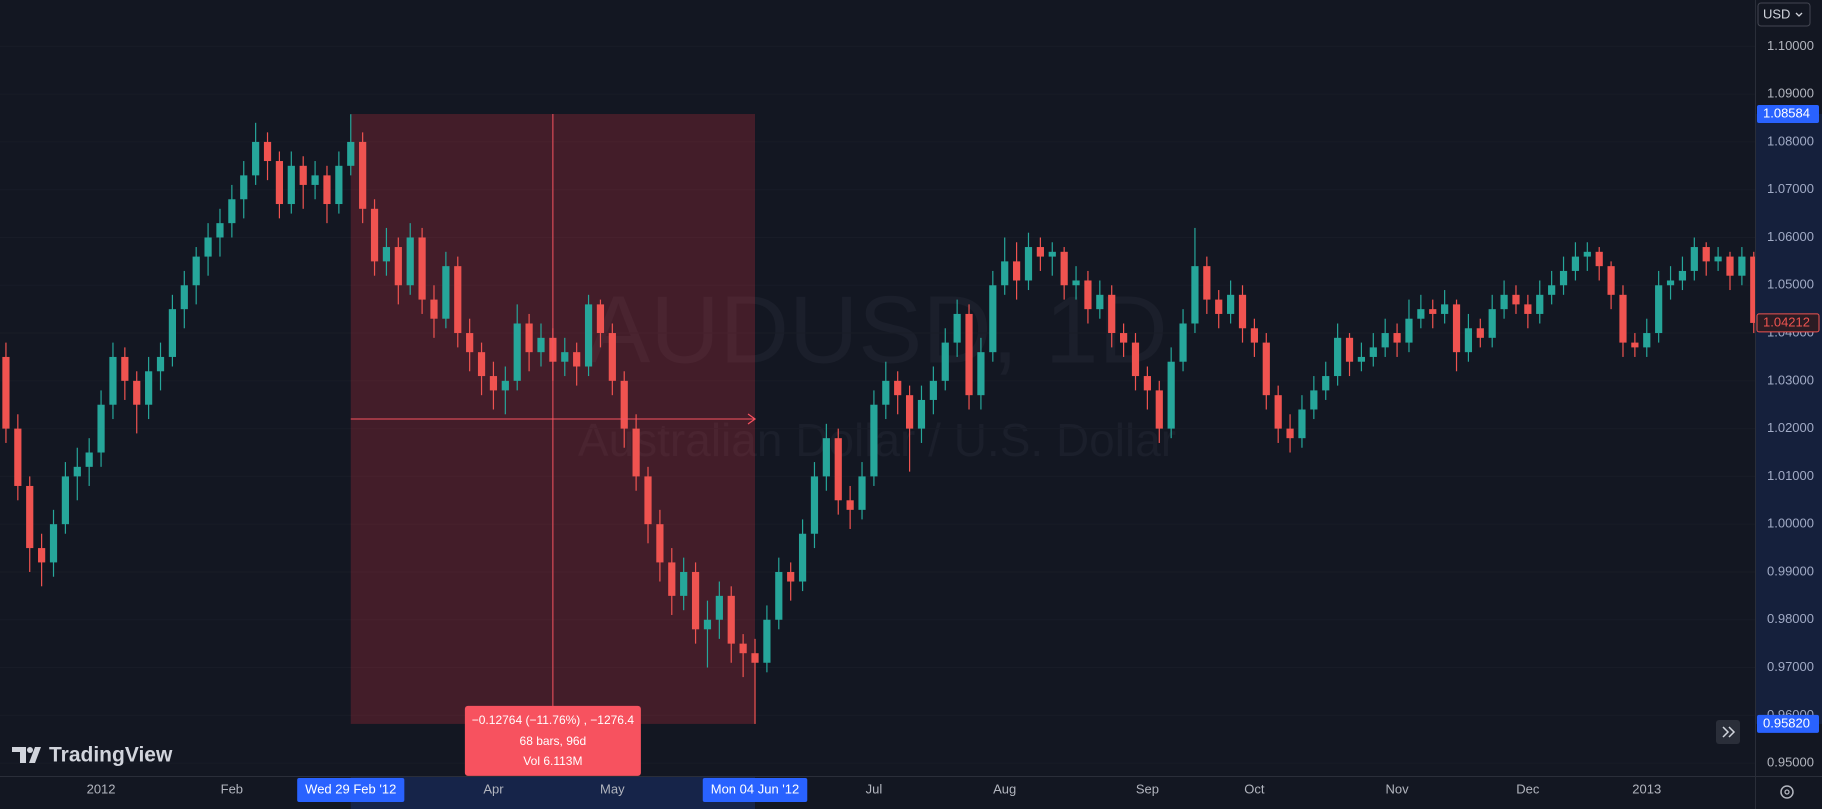  I want to click on x-tick-label: Feb, so click(232, 788).